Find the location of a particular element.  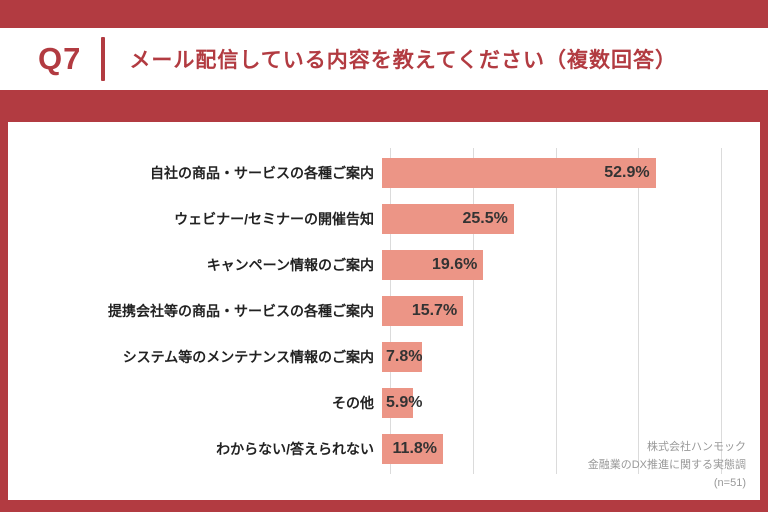

header-divider is located at coordinates (103, 59).